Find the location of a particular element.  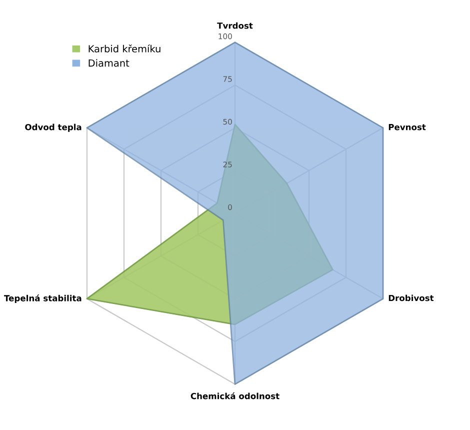

spoke-label: Odvod tepla is located at coordinates (53, 128).